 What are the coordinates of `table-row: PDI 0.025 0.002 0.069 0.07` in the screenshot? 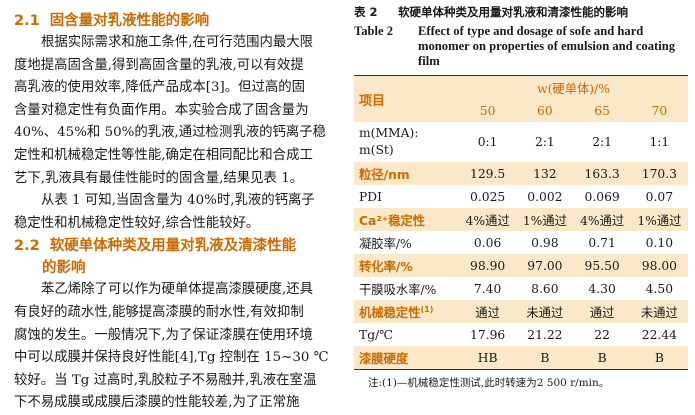 It's located at (521, 196).